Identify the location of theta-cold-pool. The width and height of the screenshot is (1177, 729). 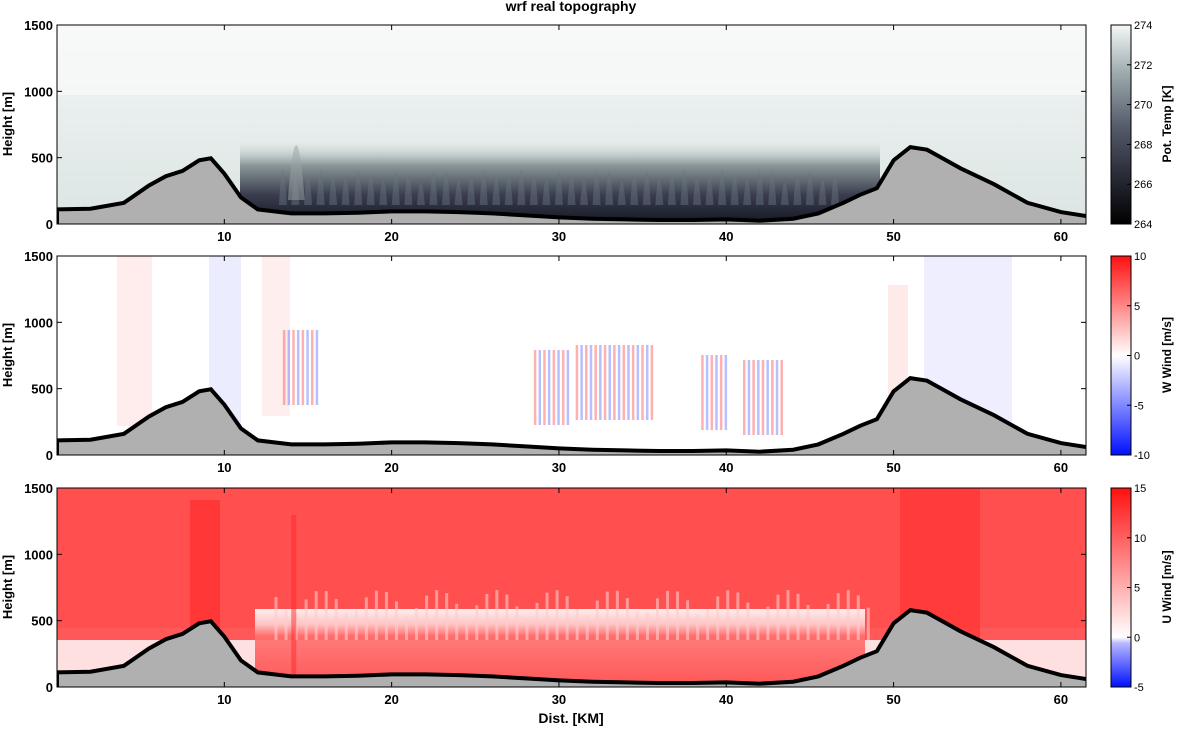
(560, 182).